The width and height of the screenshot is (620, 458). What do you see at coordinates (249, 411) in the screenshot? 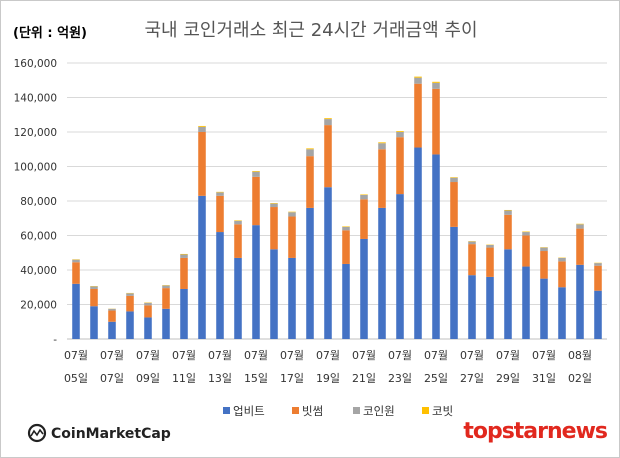
I see `legend-label-upbit: 업비트` at bounding box center [249, 411].